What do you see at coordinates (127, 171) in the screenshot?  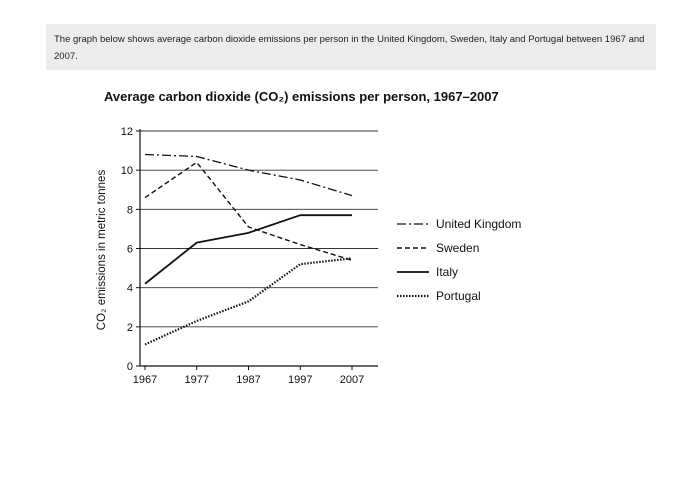 I see `y-tick-label-10: 10` at bounding box center [127, 171].